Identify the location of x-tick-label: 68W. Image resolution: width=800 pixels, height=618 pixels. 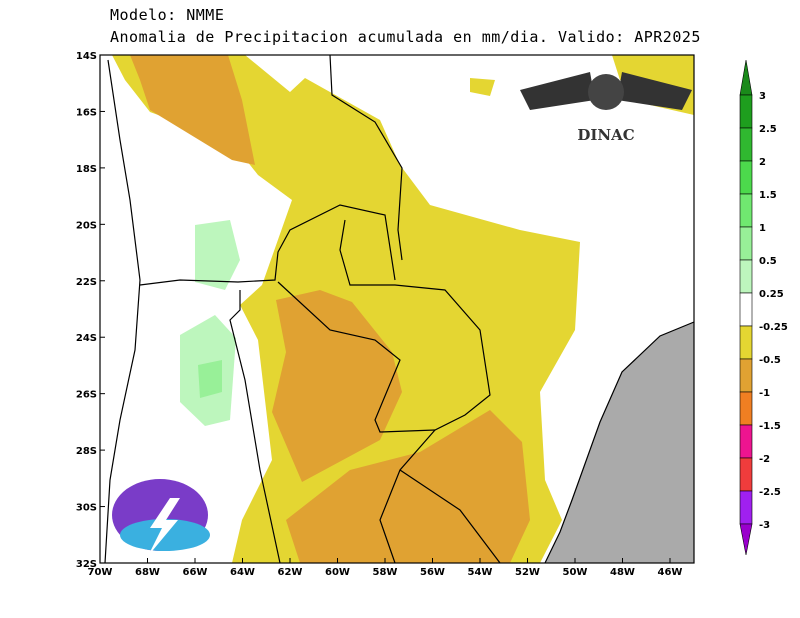
(147, 572).